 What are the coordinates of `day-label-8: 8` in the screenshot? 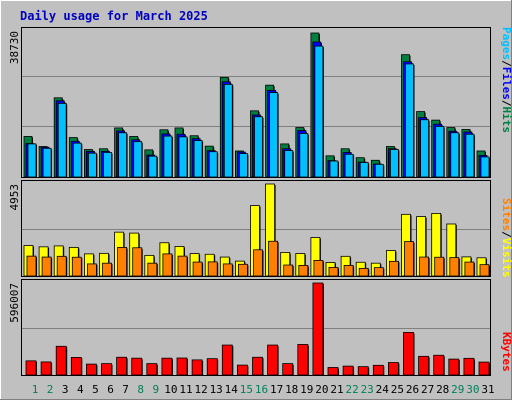 It's located at (140, 389).